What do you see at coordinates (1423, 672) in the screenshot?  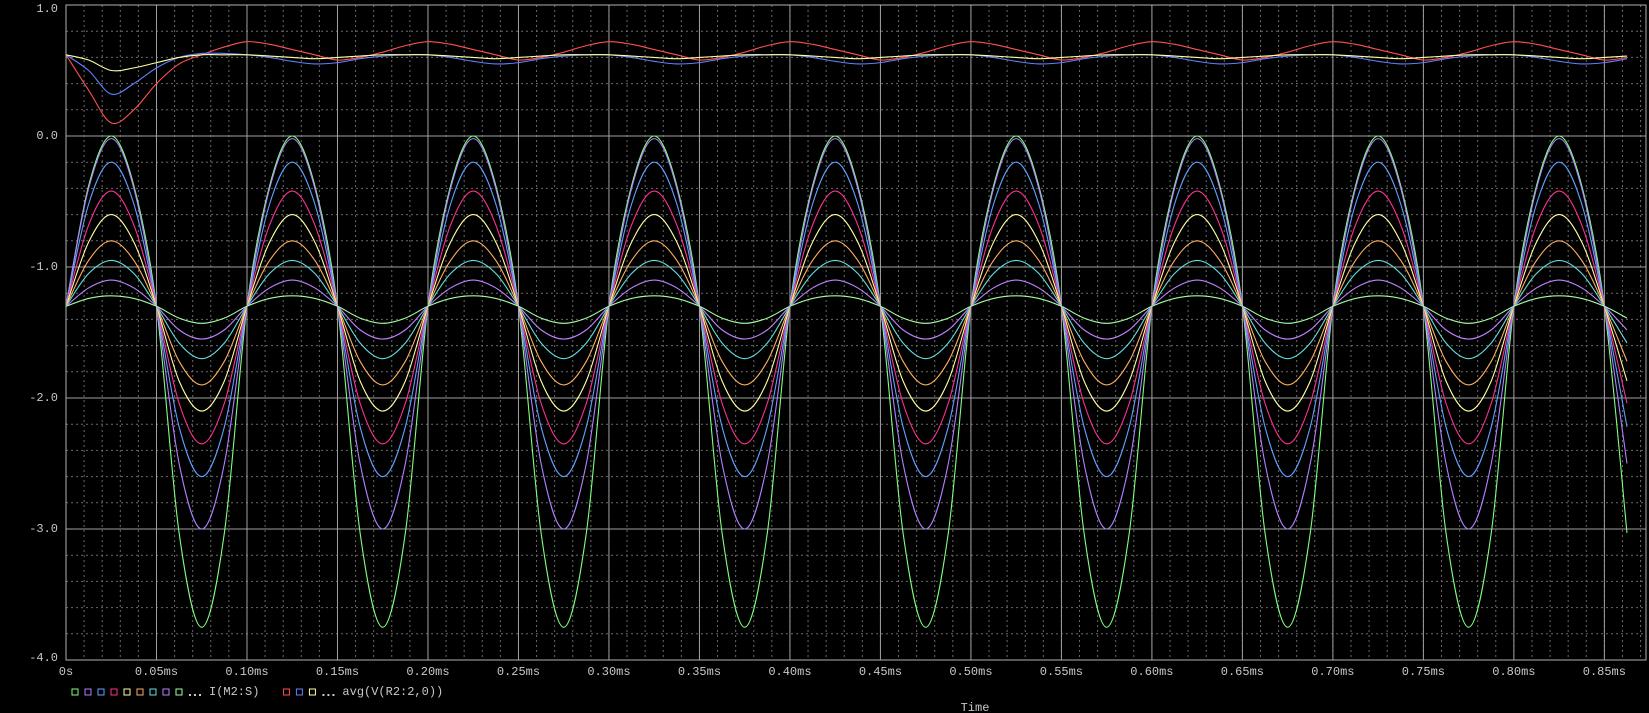 I see `x-tick-label: 0.75ms` at bounding box center [1423, 672].